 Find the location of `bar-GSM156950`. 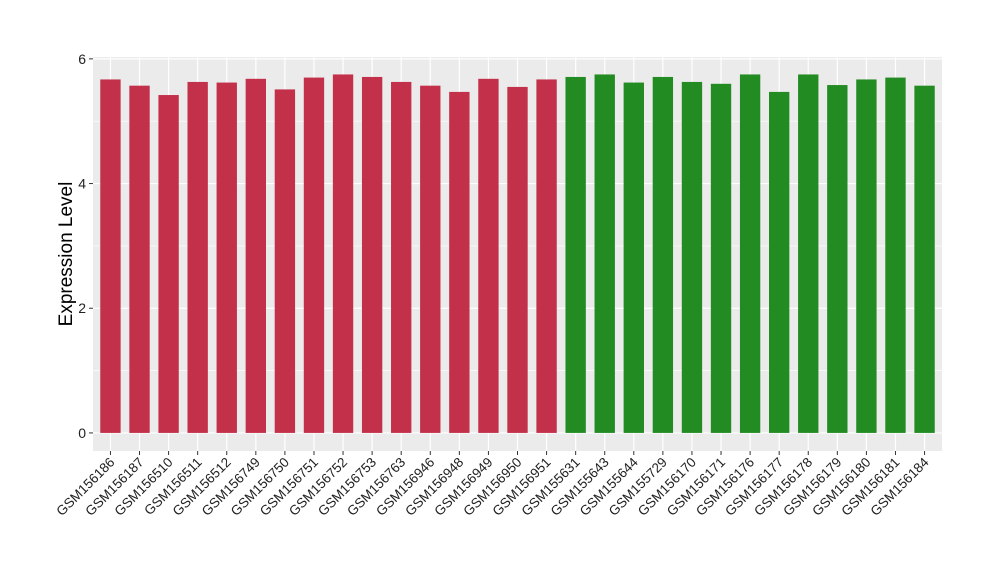

bar-GSM156950 is located at coordinates (517, 259).